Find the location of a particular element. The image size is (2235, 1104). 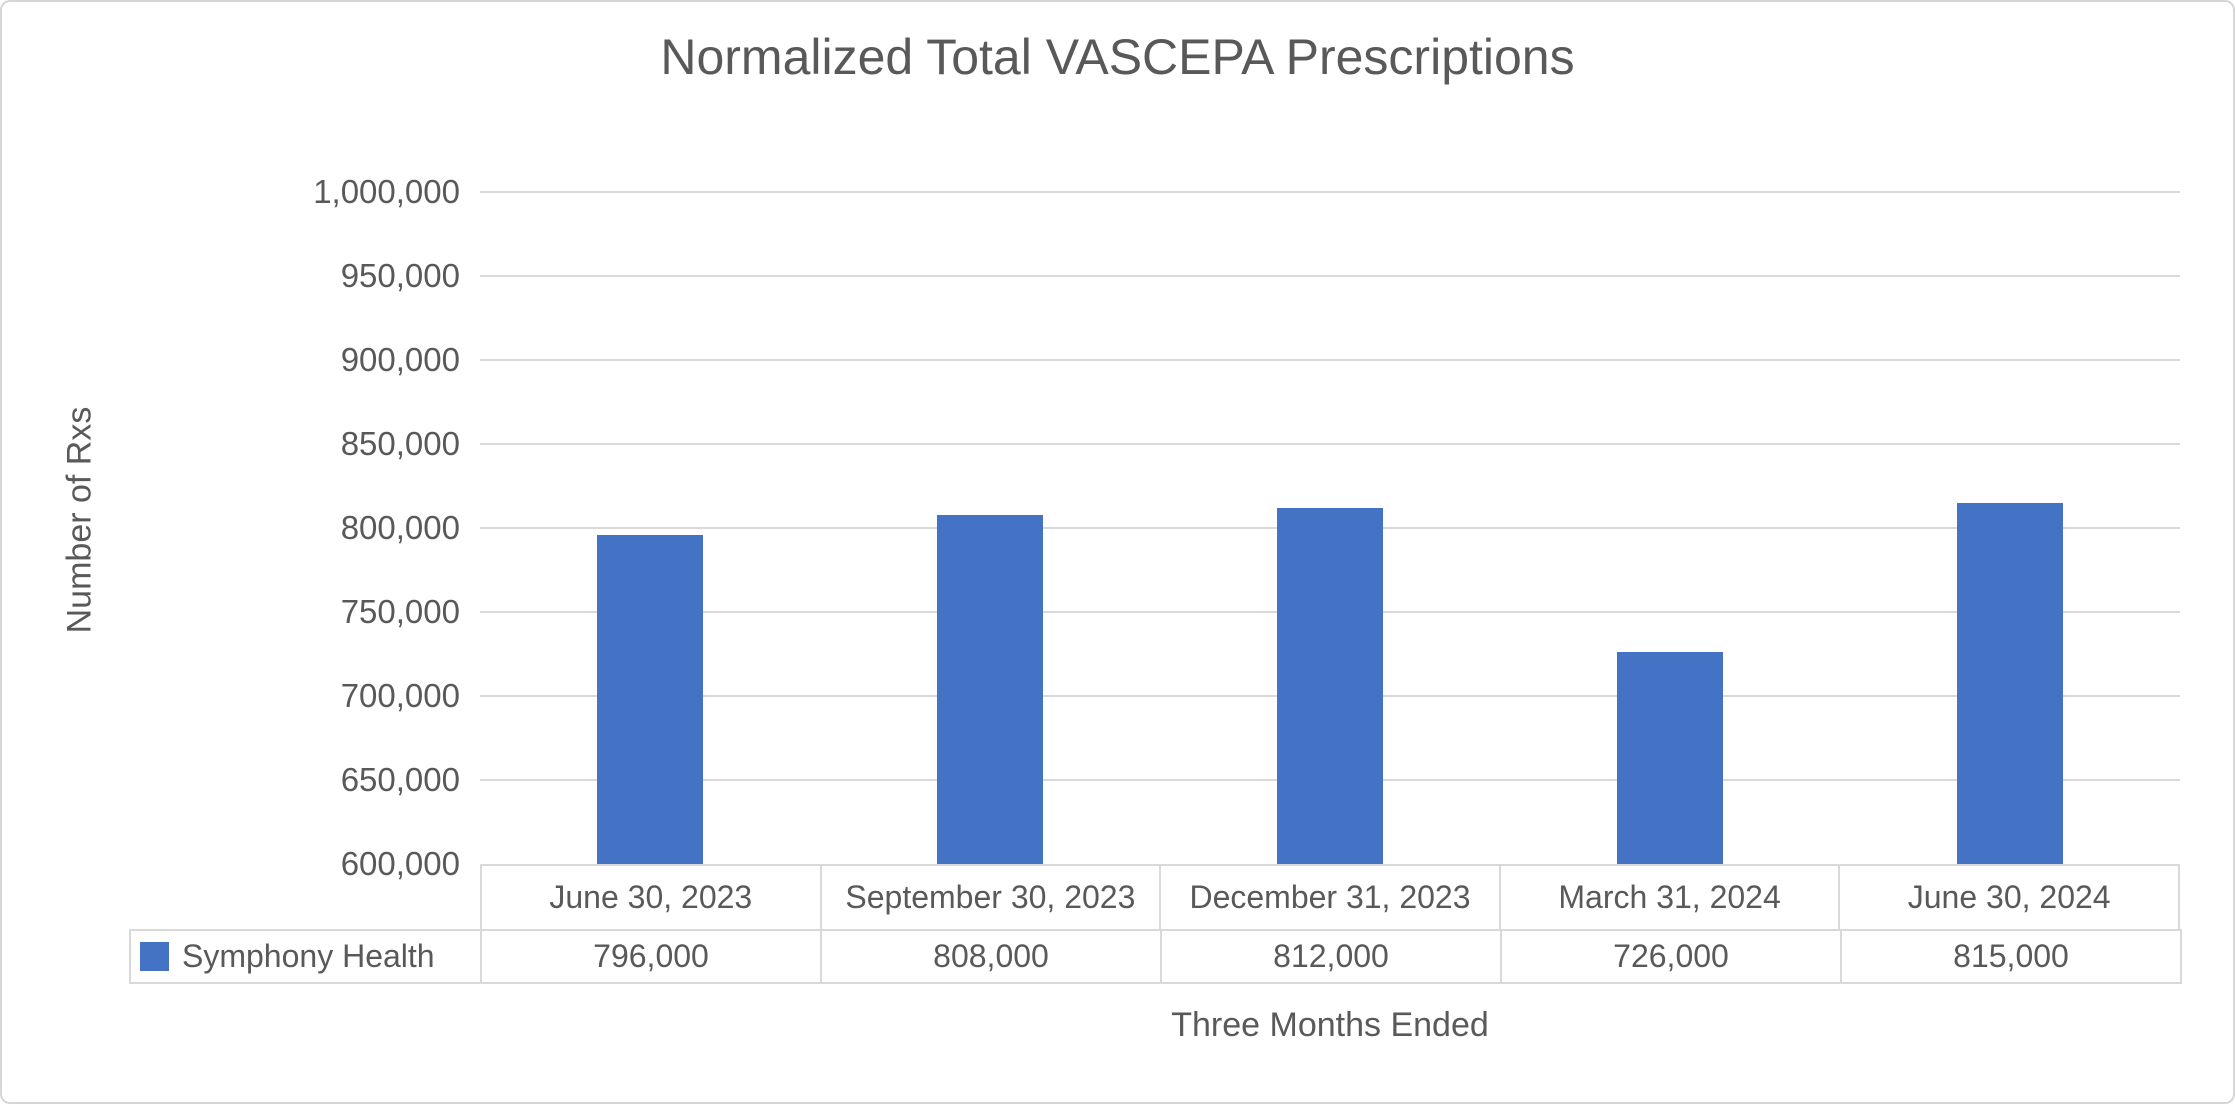

table-value-cell: 812,000 is located at coordinates (1330, 956).